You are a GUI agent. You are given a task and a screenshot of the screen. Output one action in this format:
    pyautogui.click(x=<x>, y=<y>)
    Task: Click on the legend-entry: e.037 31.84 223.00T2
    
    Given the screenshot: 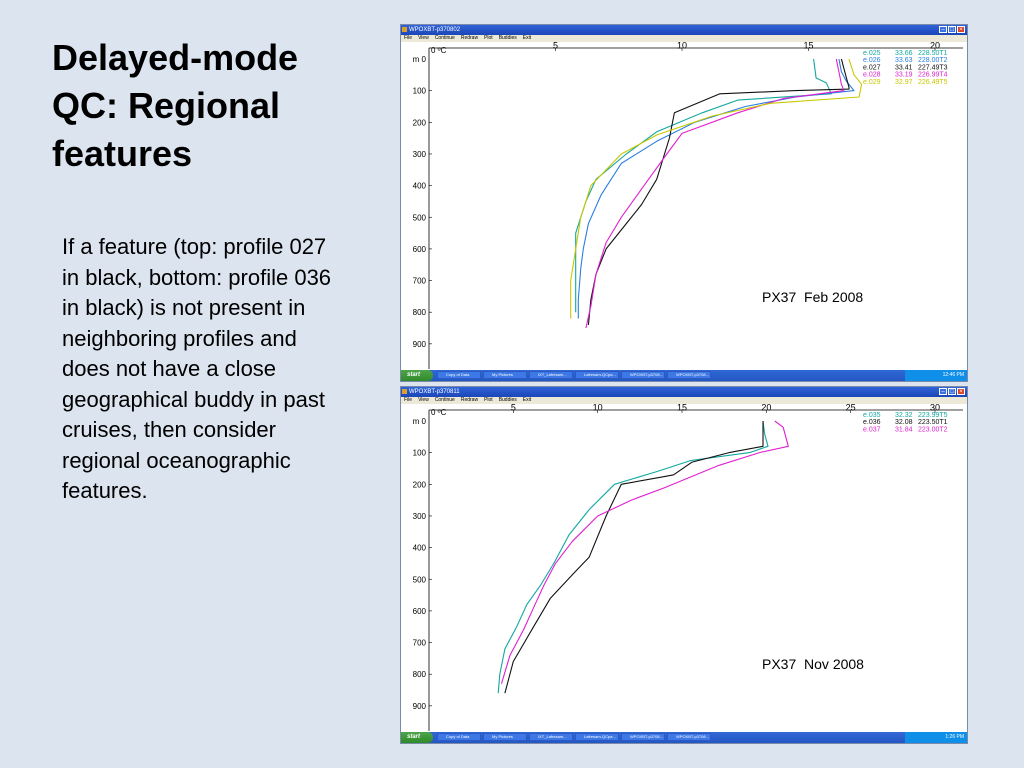 What is the action you would take?
    pyautogui.click(x=905, y=429)
    